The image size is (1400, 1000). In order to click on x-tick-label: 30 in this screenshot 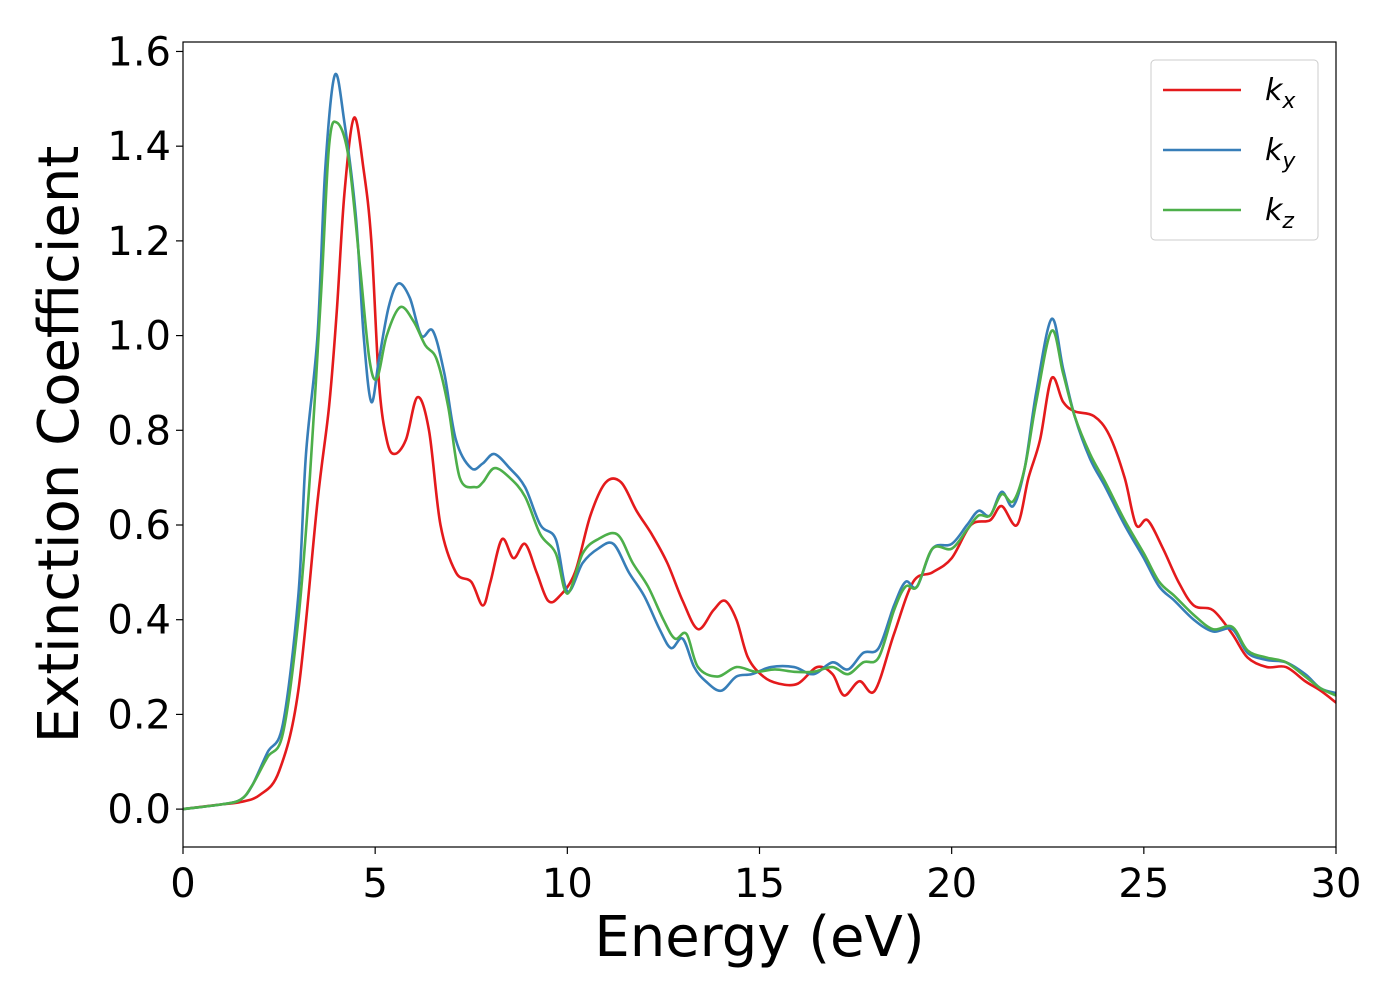, I will do `click(1336, 884)`.